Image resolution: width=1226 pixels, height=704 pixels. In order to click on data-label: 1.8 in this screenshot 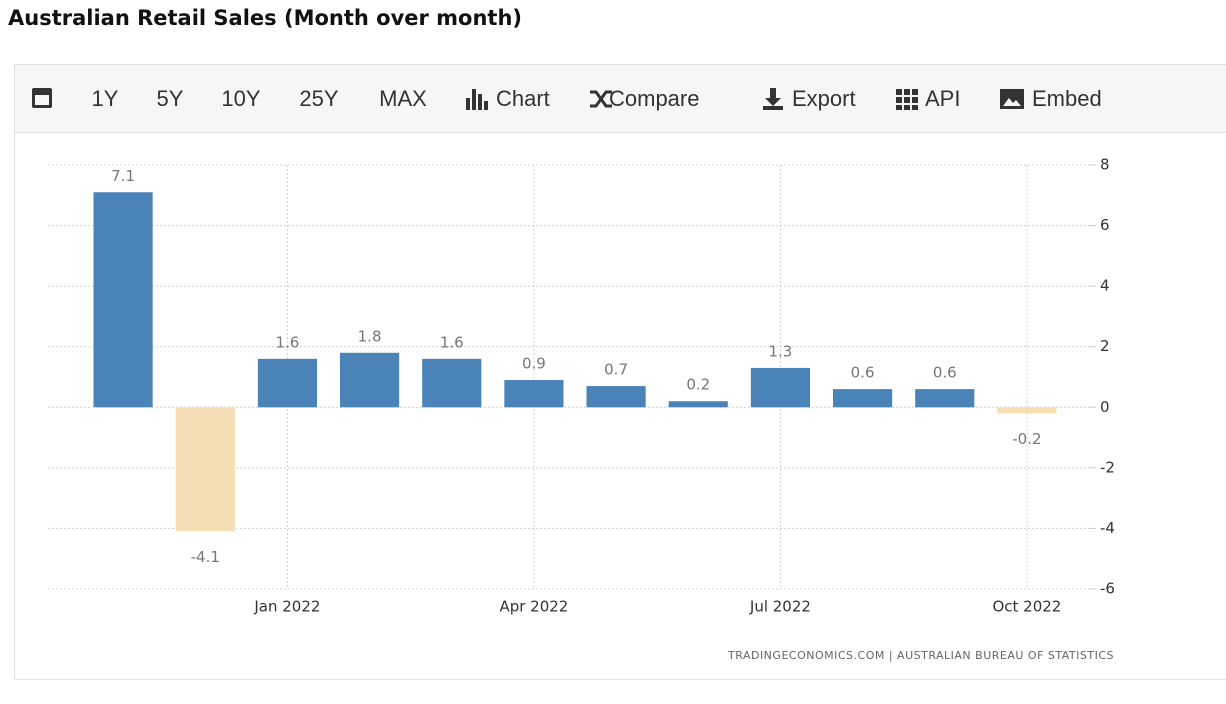, I will do `click(370, 336)`.